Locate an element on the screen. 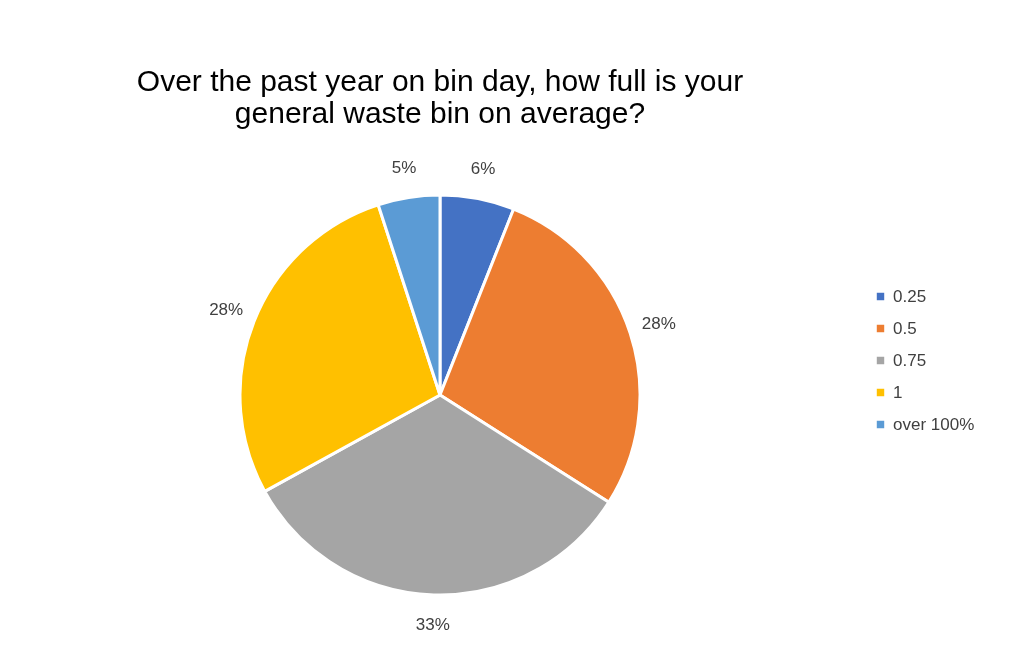 The height and width of the screenshot is (647, 1019). legend-label: over 100% is located at coordinates (934, 424).